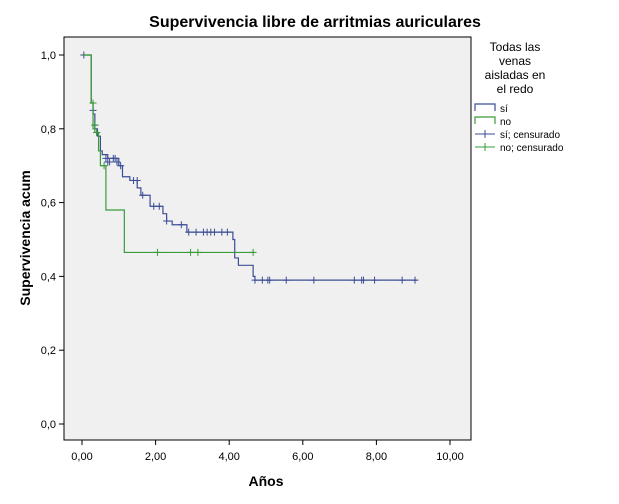 This screenshot has width=619, height=504. What do you see at coordinates (515, 89) in the screenshot?
I see `legend-title-line: el redo` at bounding box center [515, 89].